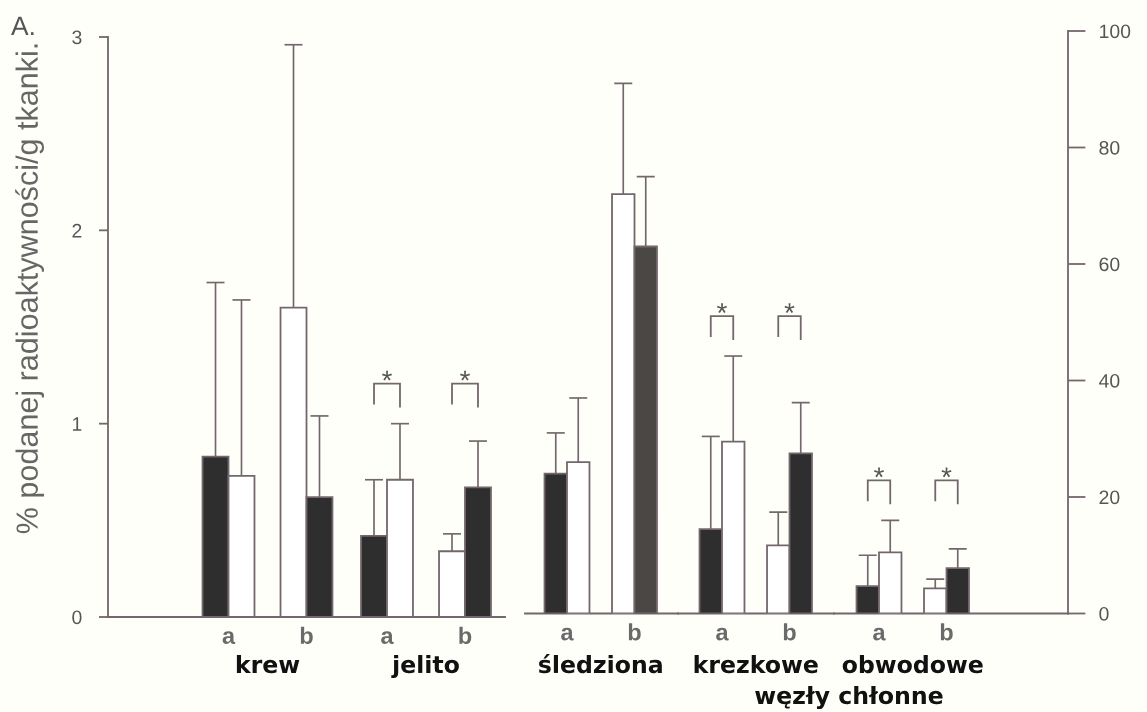 The image size is (1147, 712). I want to click on y-tick-label: 0, so click(77, 617).